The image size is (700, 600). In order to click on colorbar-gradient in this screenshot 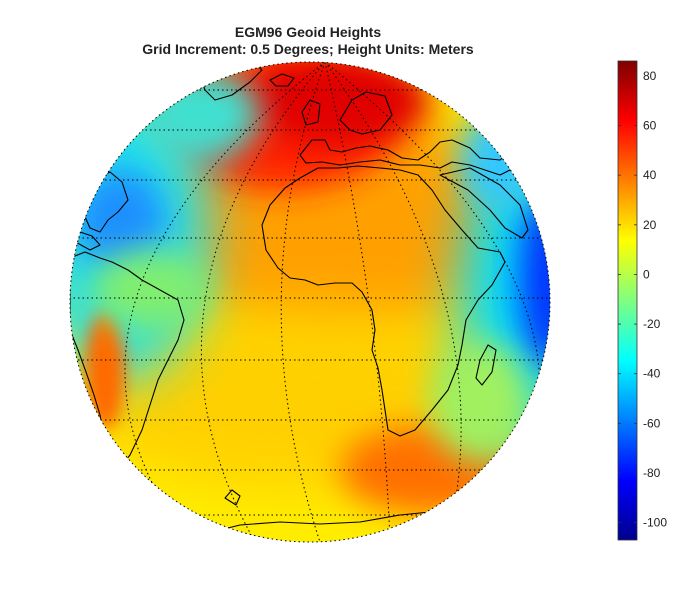, I will do `click(627, 300)`.